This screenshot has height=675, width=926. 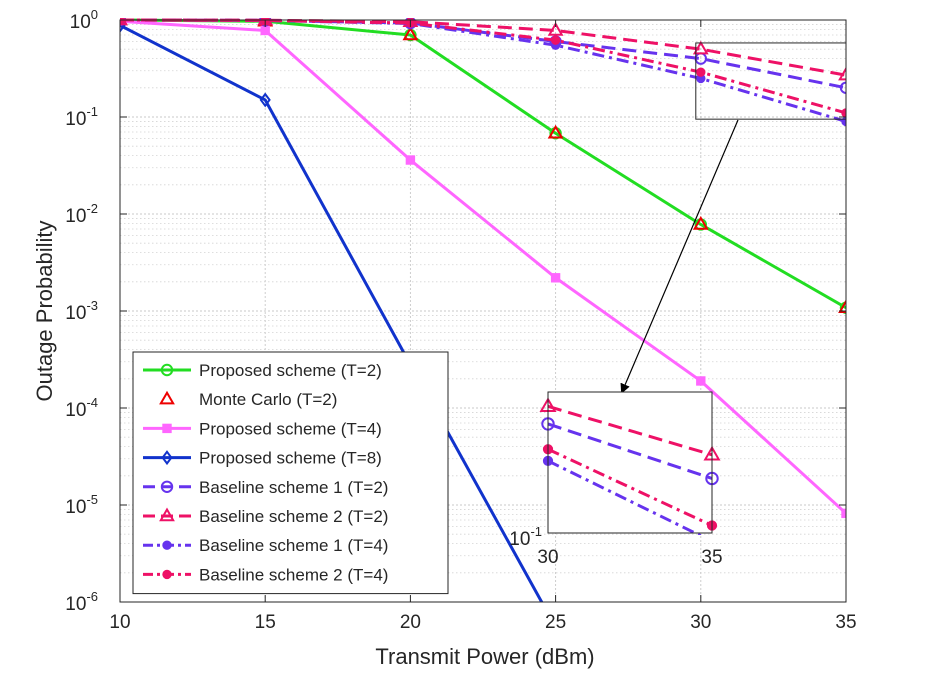 What do you see at coordinates (92, 499) in the screenshot?
I see `tick-exponent: -5` at bounding box center [92, 499].